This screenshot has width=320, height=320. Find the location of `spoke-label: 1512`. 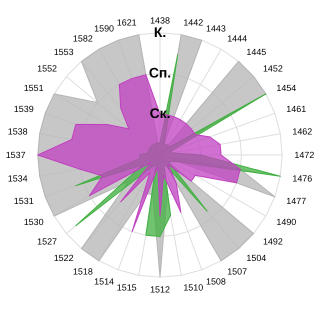

spoke-label: 1512 is located at coordinates (160, 289).